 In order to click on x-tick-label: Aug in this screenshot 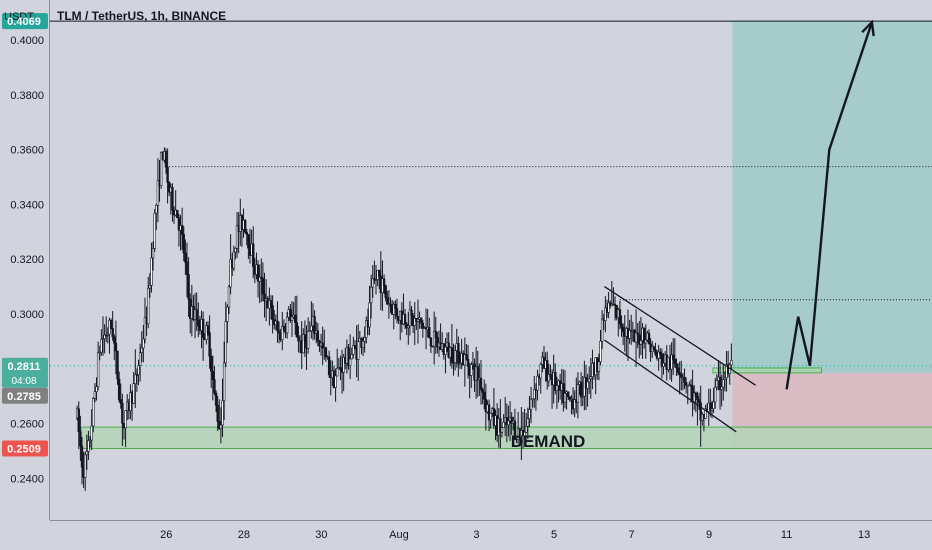, I will do `click(399, 535)`.